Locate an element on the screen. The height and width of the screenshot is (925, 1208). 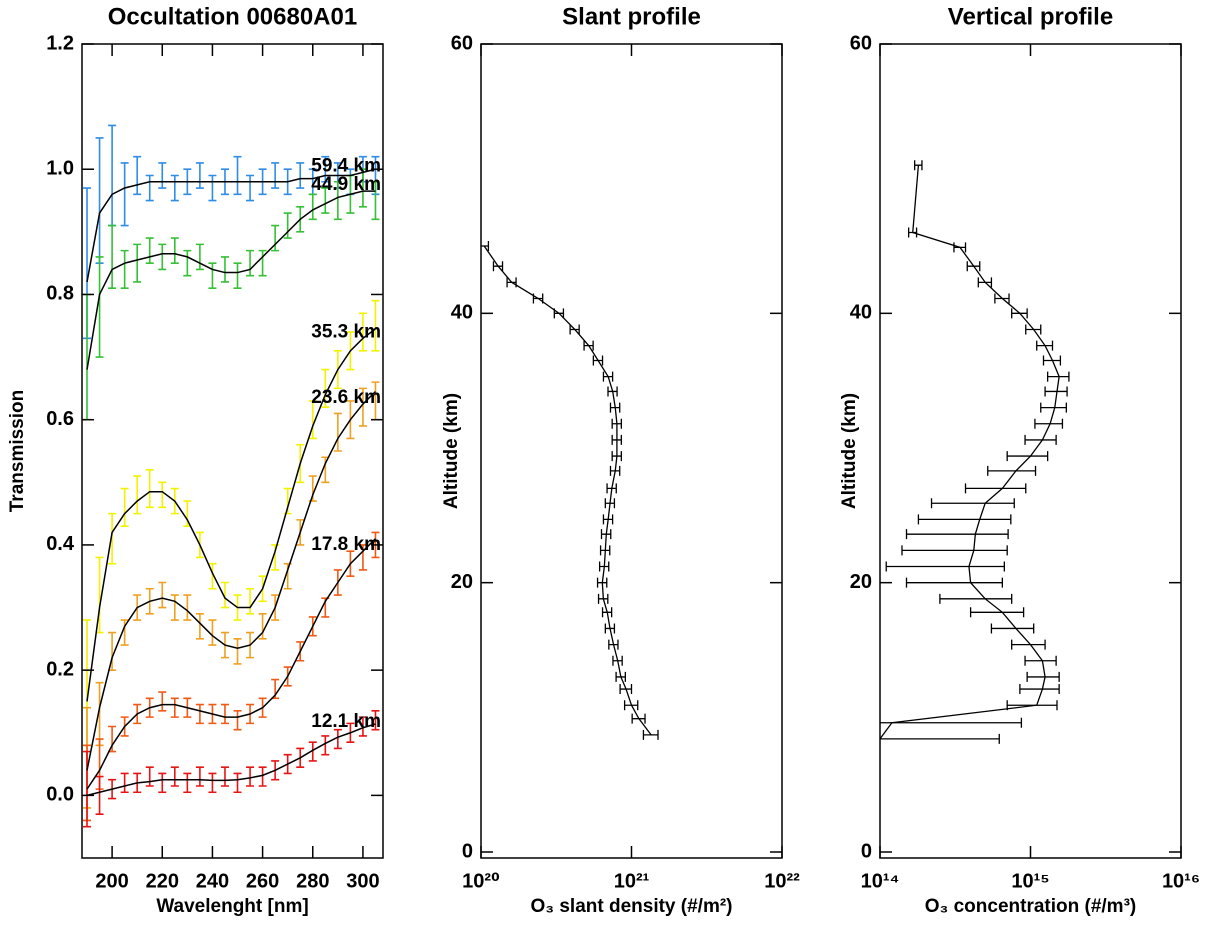
panel-title: Vertical profile is located at coordinates (1030, 16).